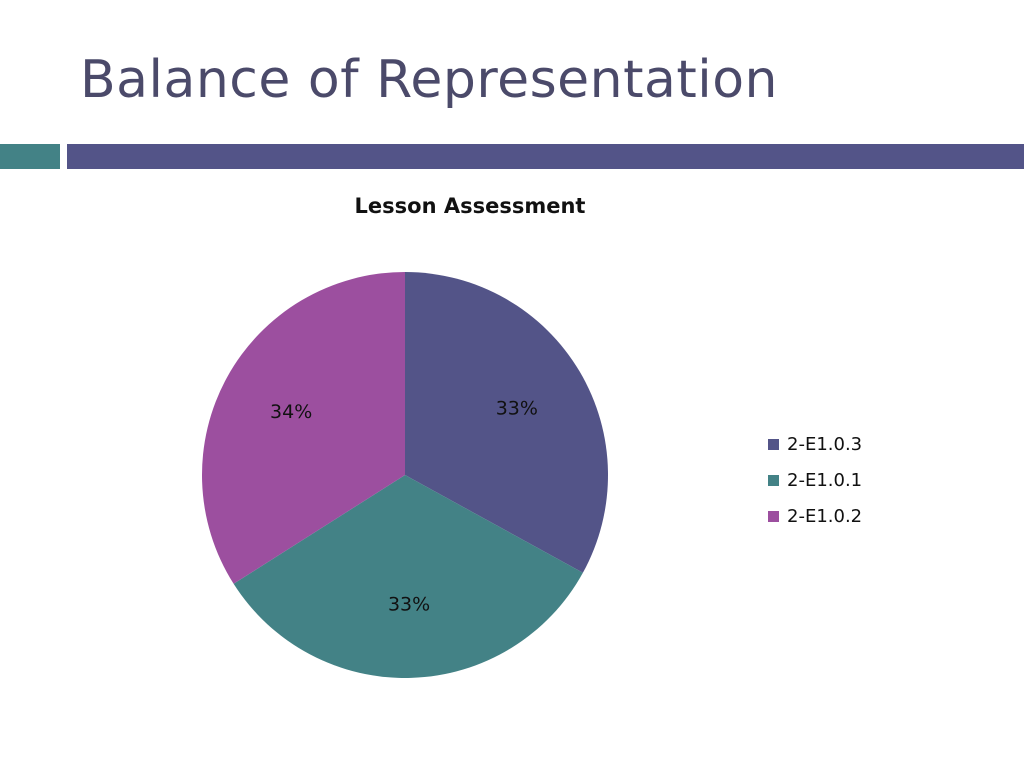 The image size is (1024, 768). What do you see at coordinates (506, 422) in the screenshot?
I see `pie-slice-2-E1.0.3` at bounding box center [506, 422].